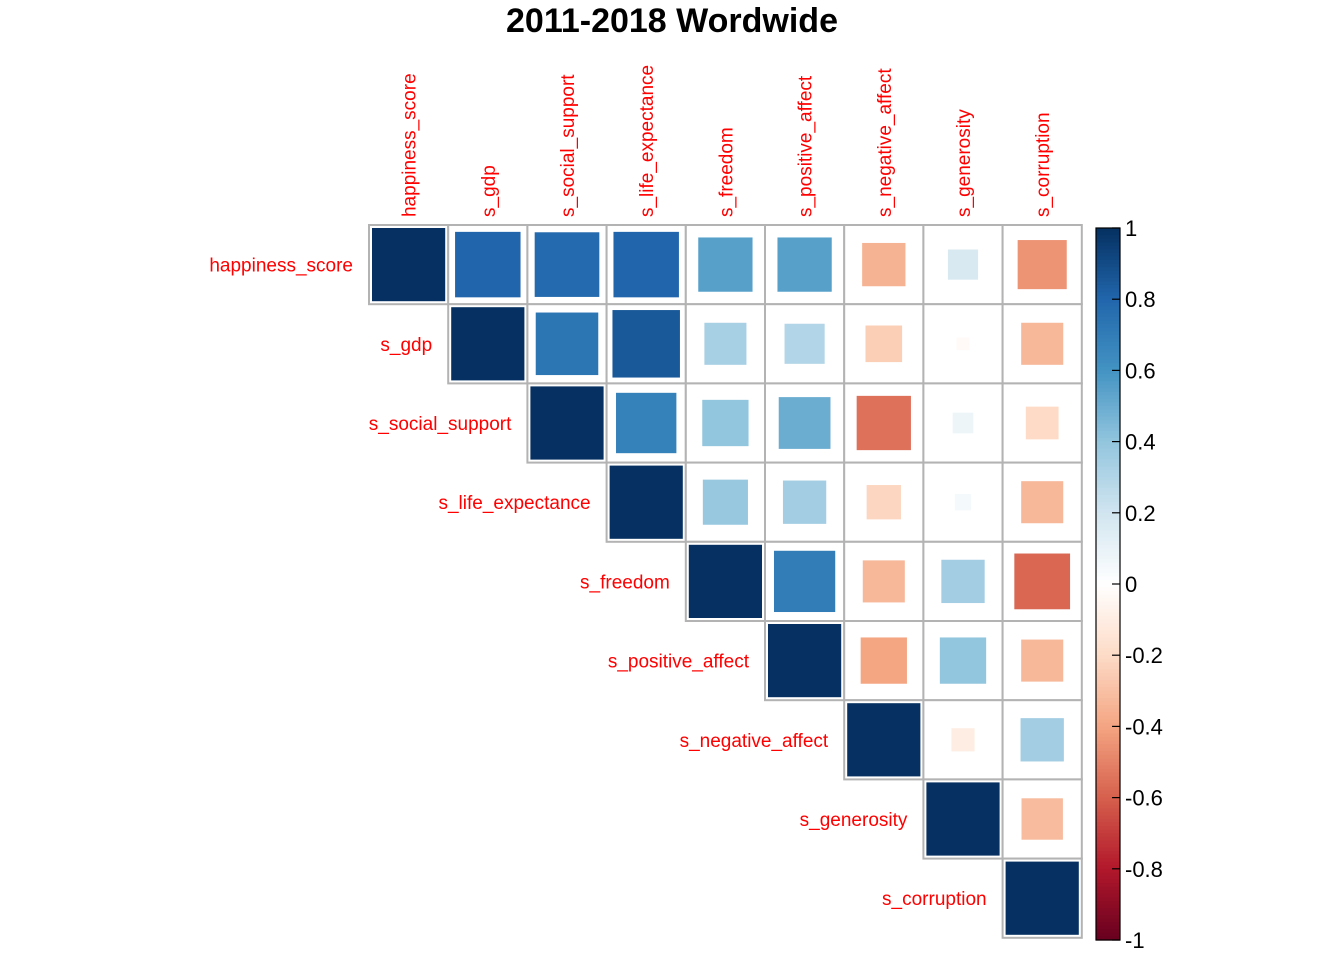  I want to click on column-label-s_freedom: s_freedom, so click(726, 172).